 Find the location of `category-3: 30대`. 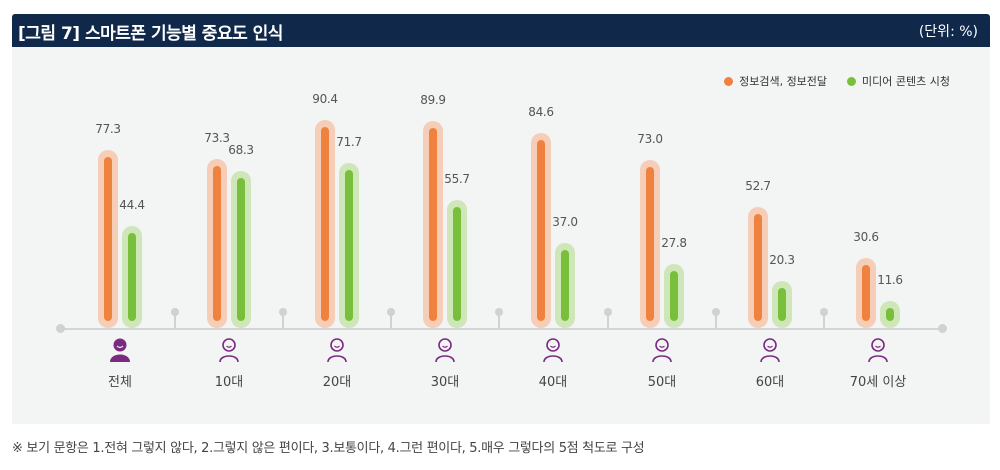

category-3: 30대 is located at coordinates (445, 363).